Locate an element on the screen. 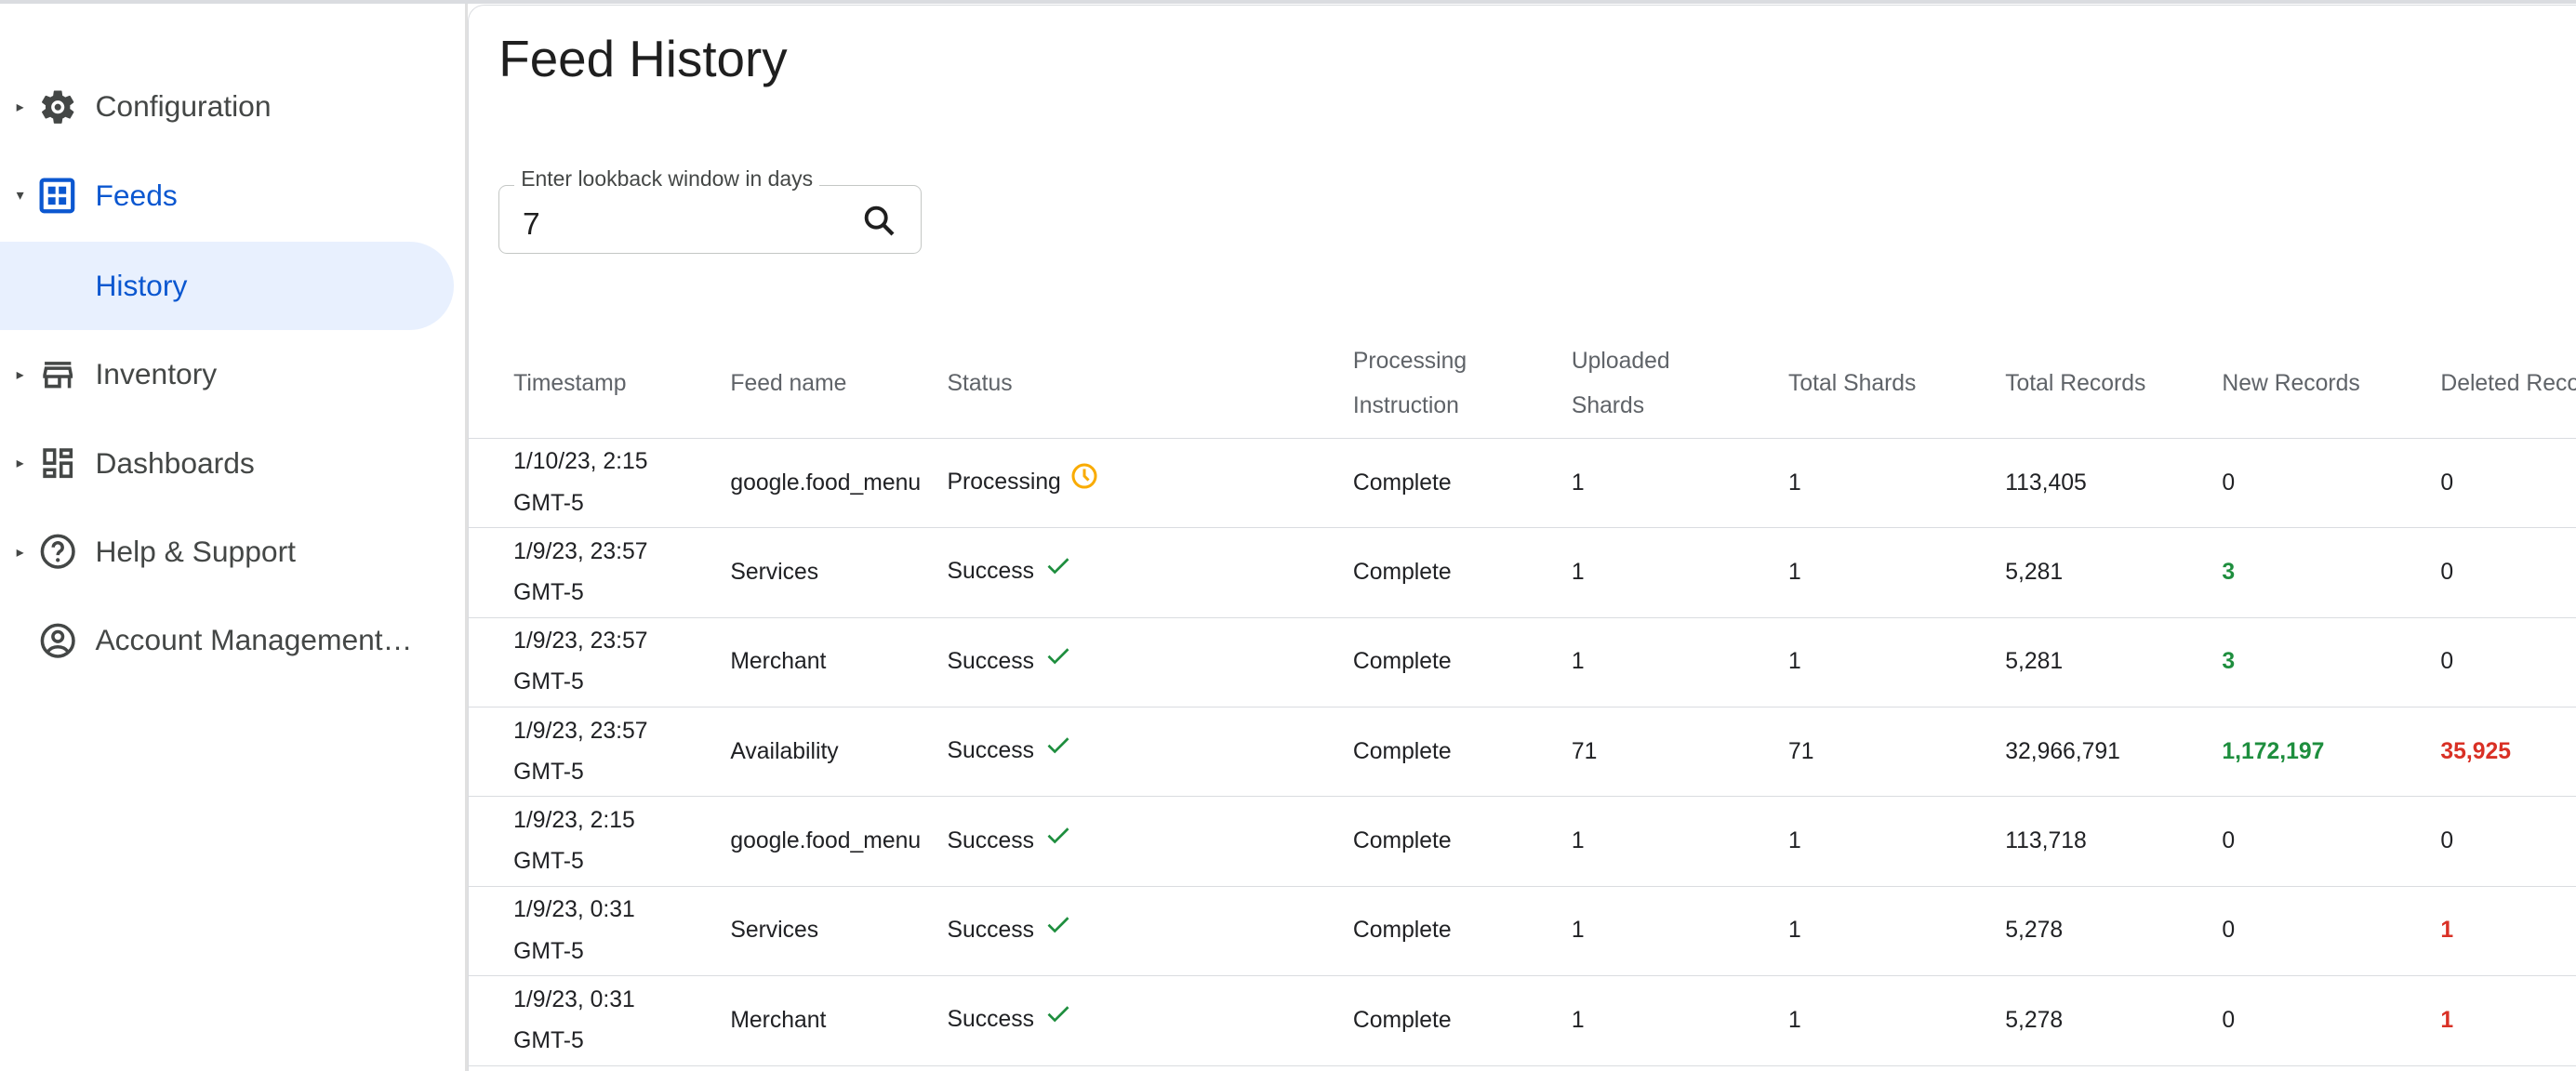 This screenshot has width=2576, height=1071. cell-total-shards: 71 is located at coordinates (1852, 752).